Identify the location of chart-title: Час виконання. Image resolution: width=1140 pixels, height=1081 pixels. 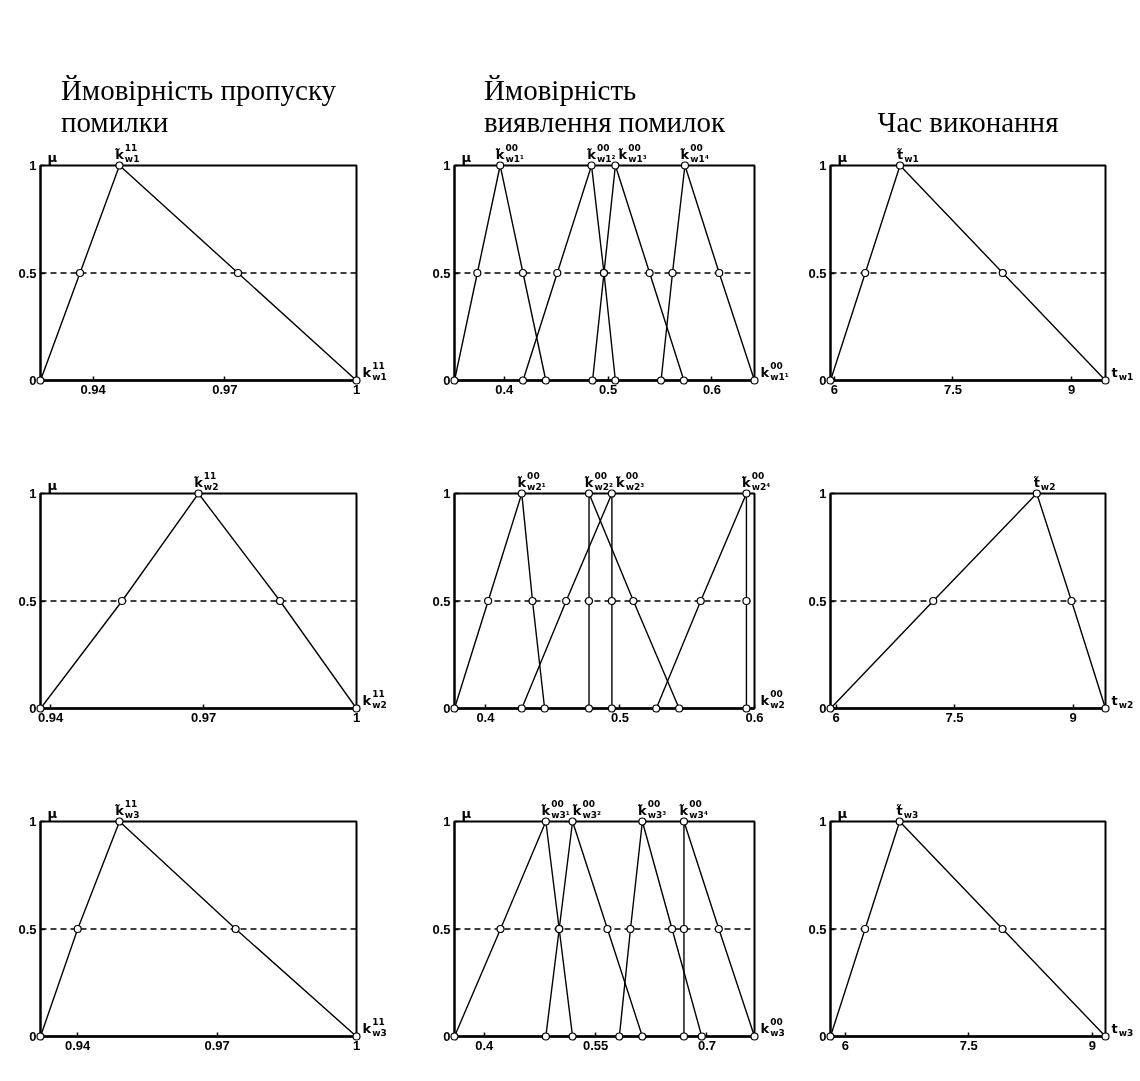
(968, 122).